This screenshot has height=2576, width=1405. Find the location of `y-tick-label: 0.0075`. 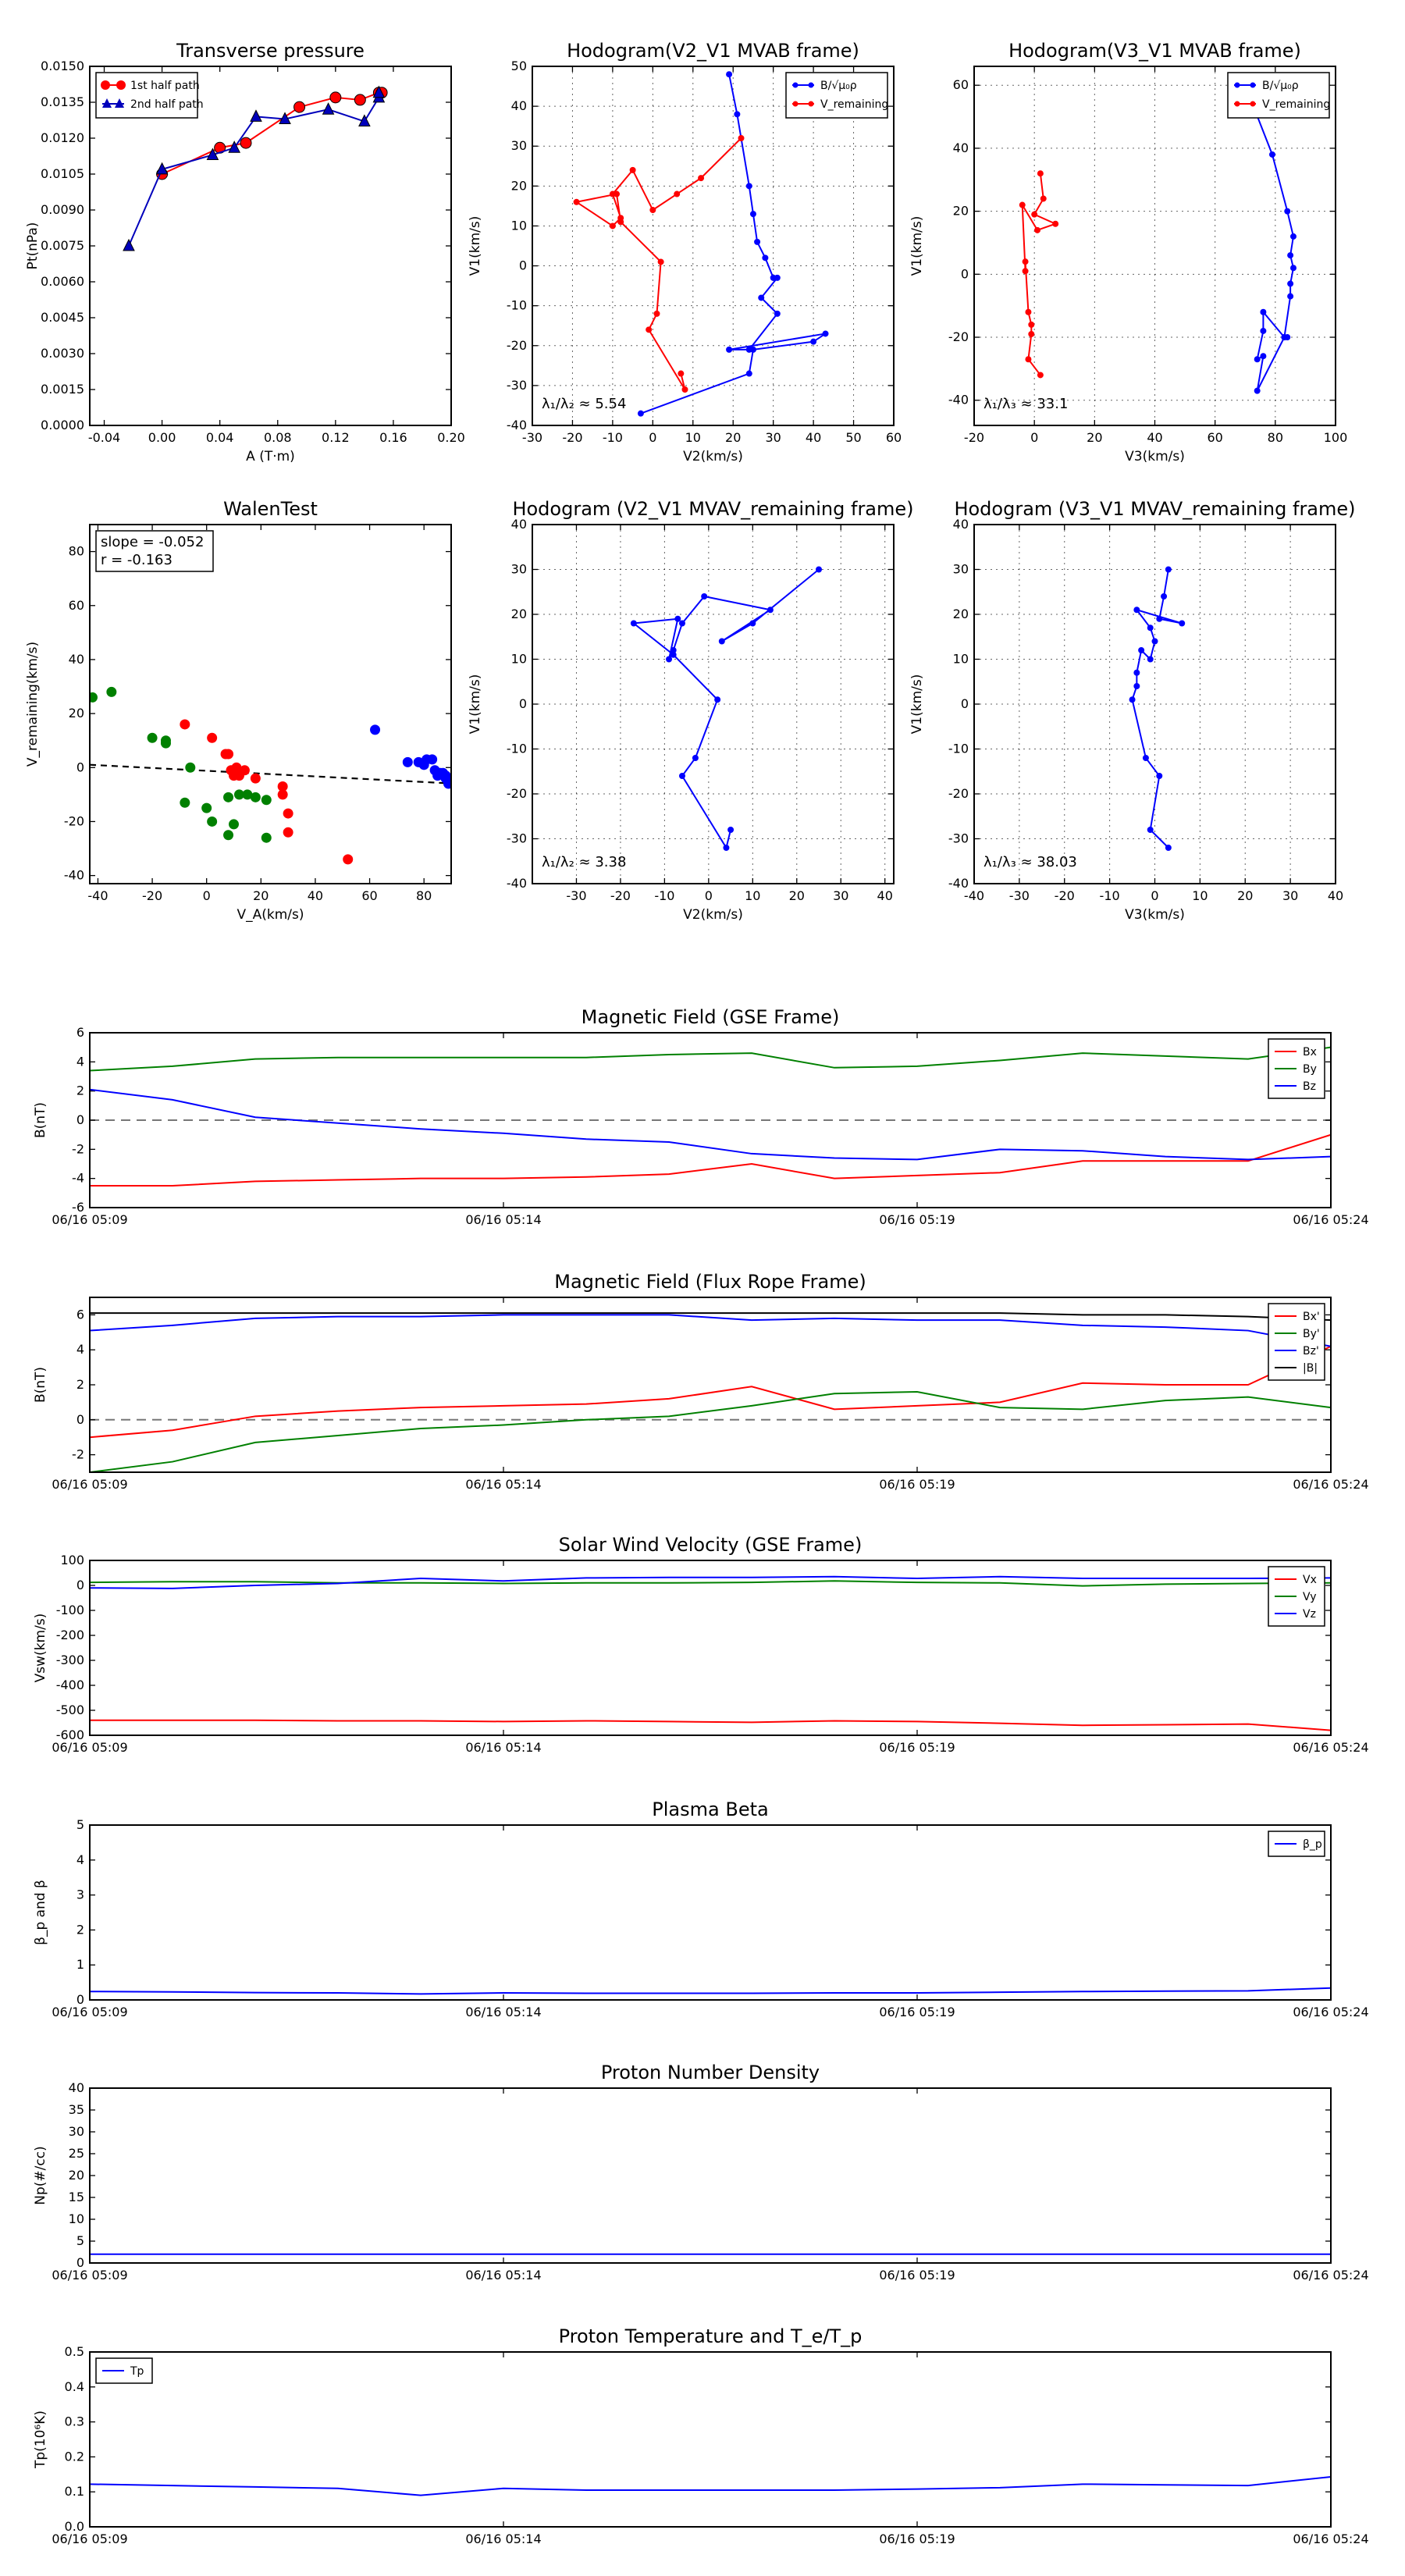

y-tick-label: 0.0075 is located at coordinates (63, 245).